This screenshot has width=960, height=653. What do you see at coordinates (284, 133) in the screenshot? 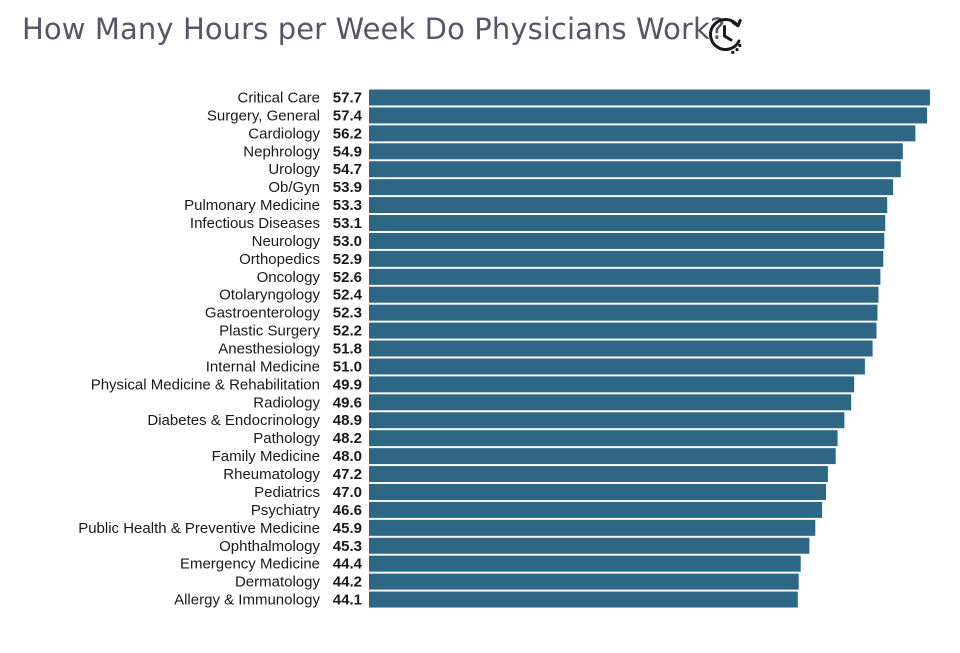
I see `category-label: Cardiology` at bounding box center [284, 133].